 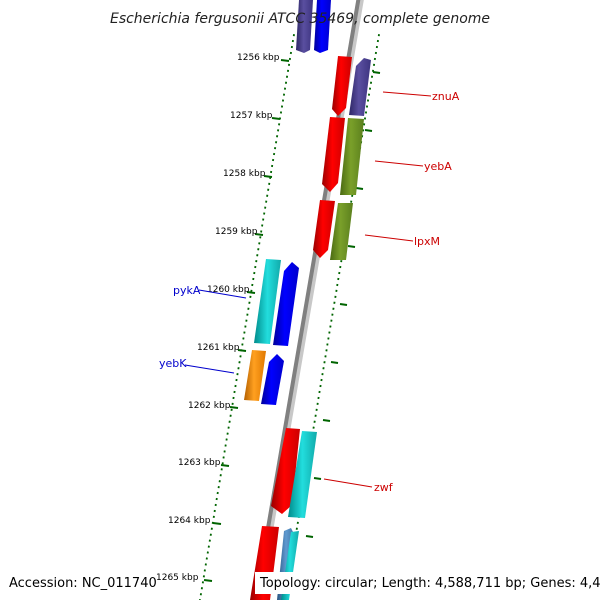 I want to click on footer-left-bg, so click(x=77, y=583).